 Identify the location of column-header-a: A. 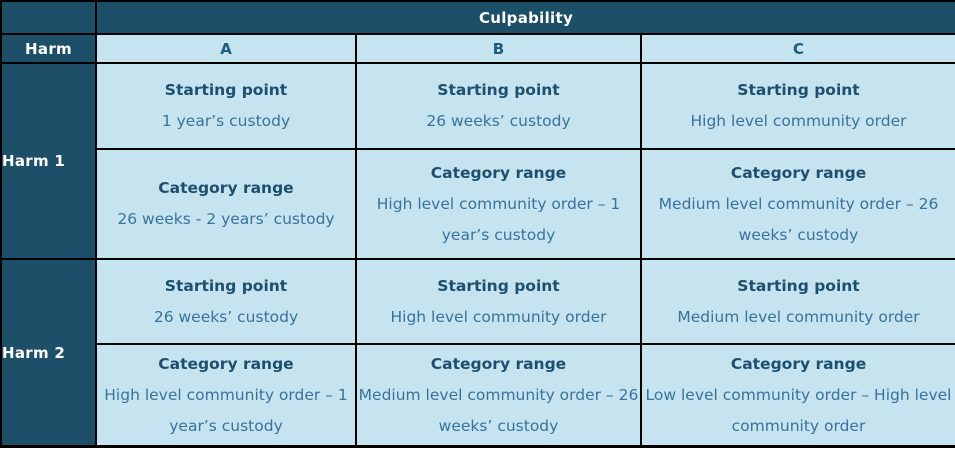
(226, 48).